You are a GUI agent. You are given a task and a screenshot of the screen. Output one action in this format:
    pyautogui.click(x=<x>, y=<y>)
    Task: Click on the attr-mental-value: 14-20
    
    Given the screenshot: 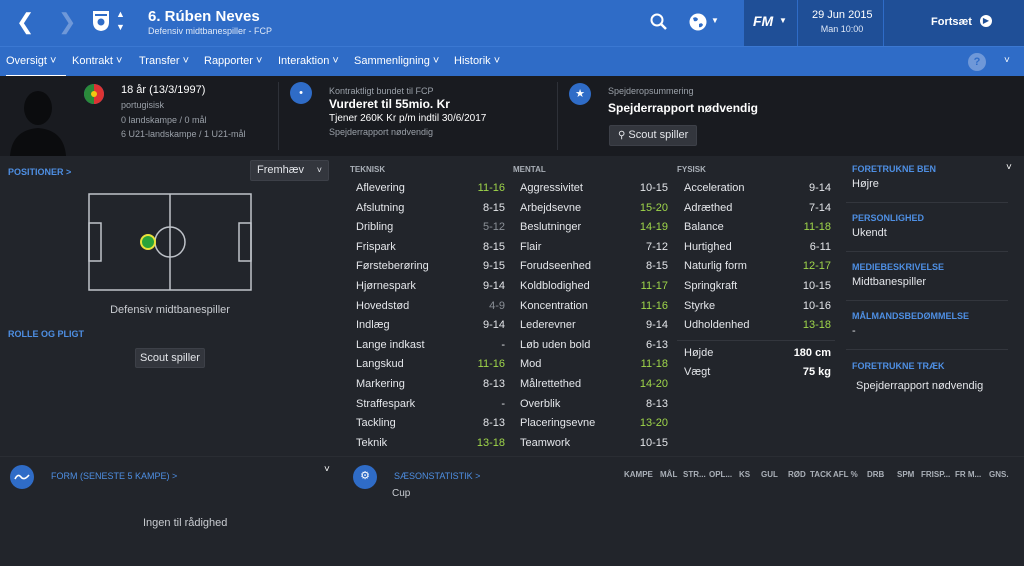 What is the action you would take?
    pyautogui.click(x=653, y=384)
    